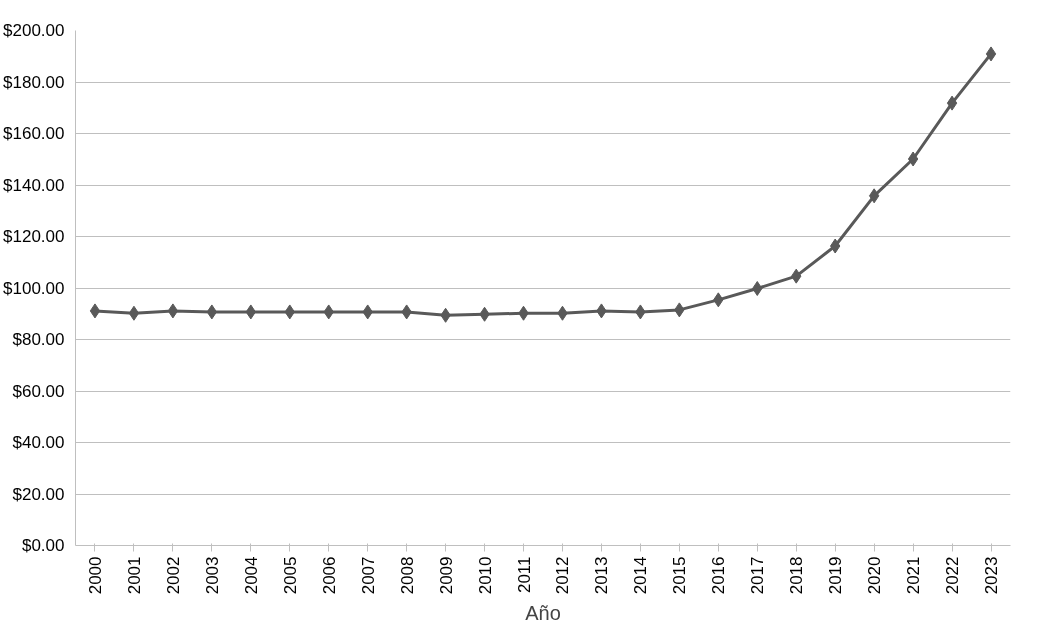  What do you see at coordinates (446, 575) in the screenshot?
I see `x-tick-label: 2009` at bounding box center [446, 575].